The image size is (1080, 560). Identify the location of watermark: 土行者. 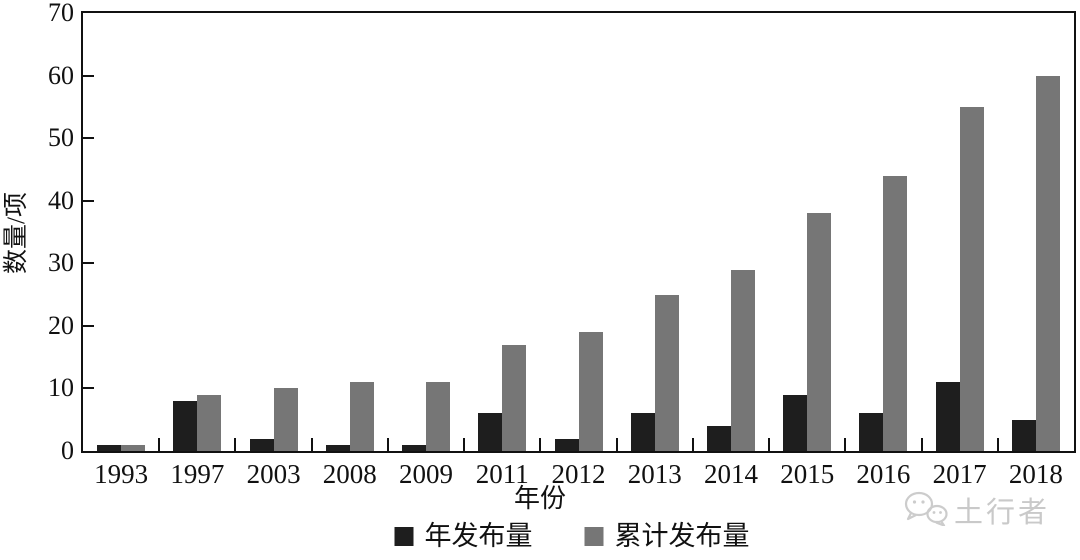
(976, 510).